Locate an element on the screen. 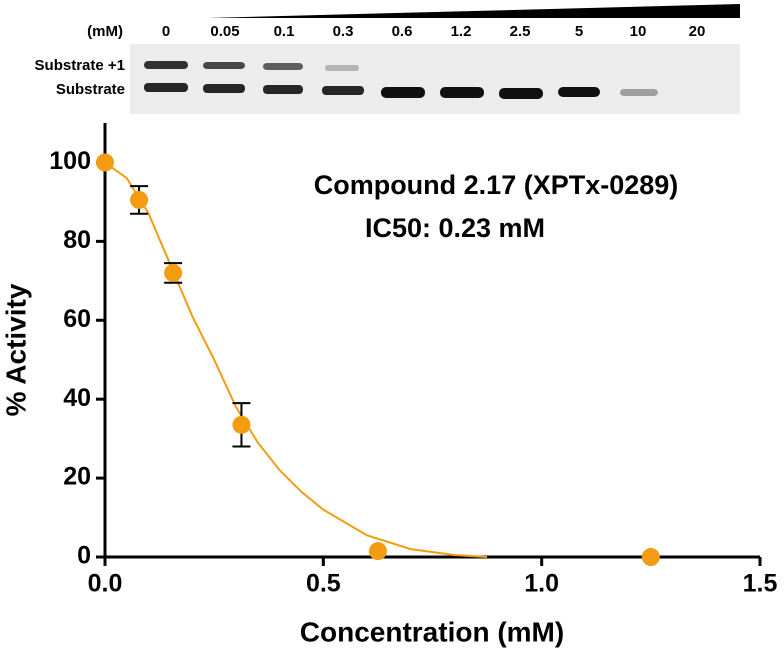  lane-label: 0.3 is located at coordinates (343, 31).